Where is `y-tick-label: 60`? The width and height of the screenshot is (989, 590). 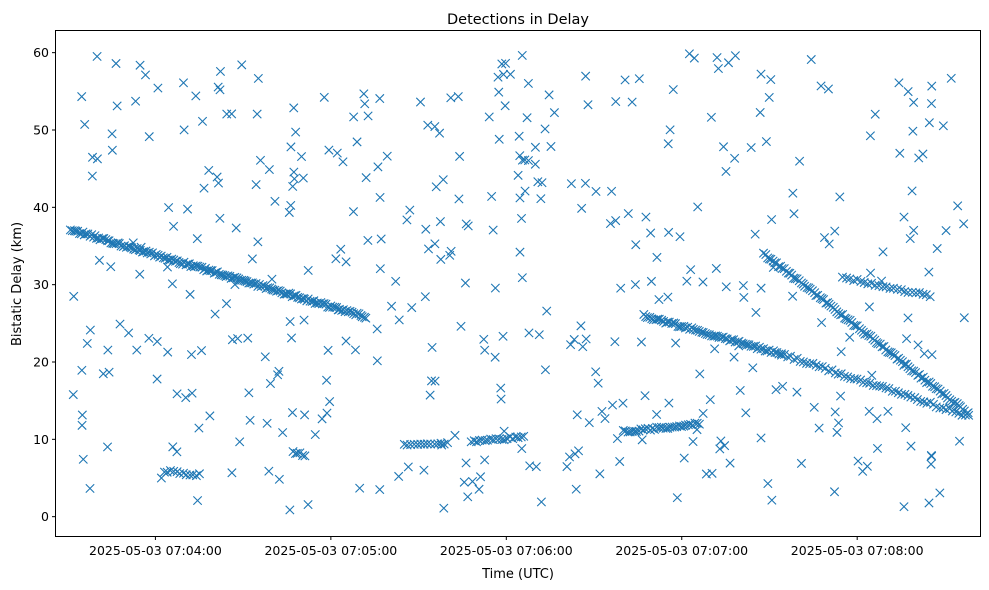
y-tick-label: 60 is located at coordinates (41, 52).